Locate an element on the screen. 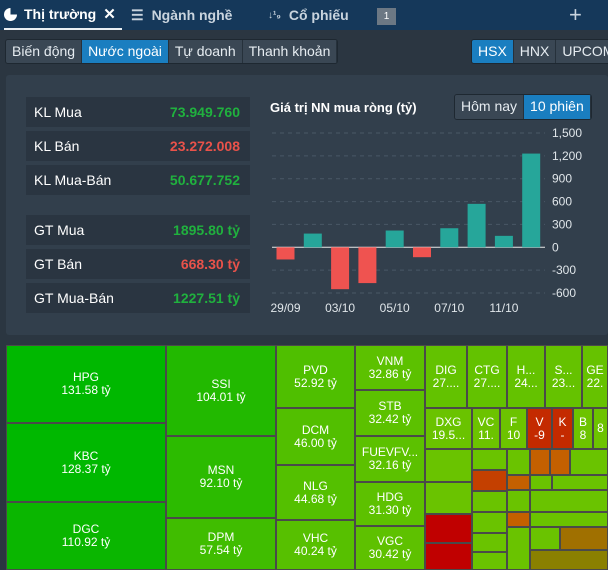 Image resolution: width=608 pixels, height=570 pixels. treemap-tile: STB 32.42 tỷ is located at coordinates (390, 413).